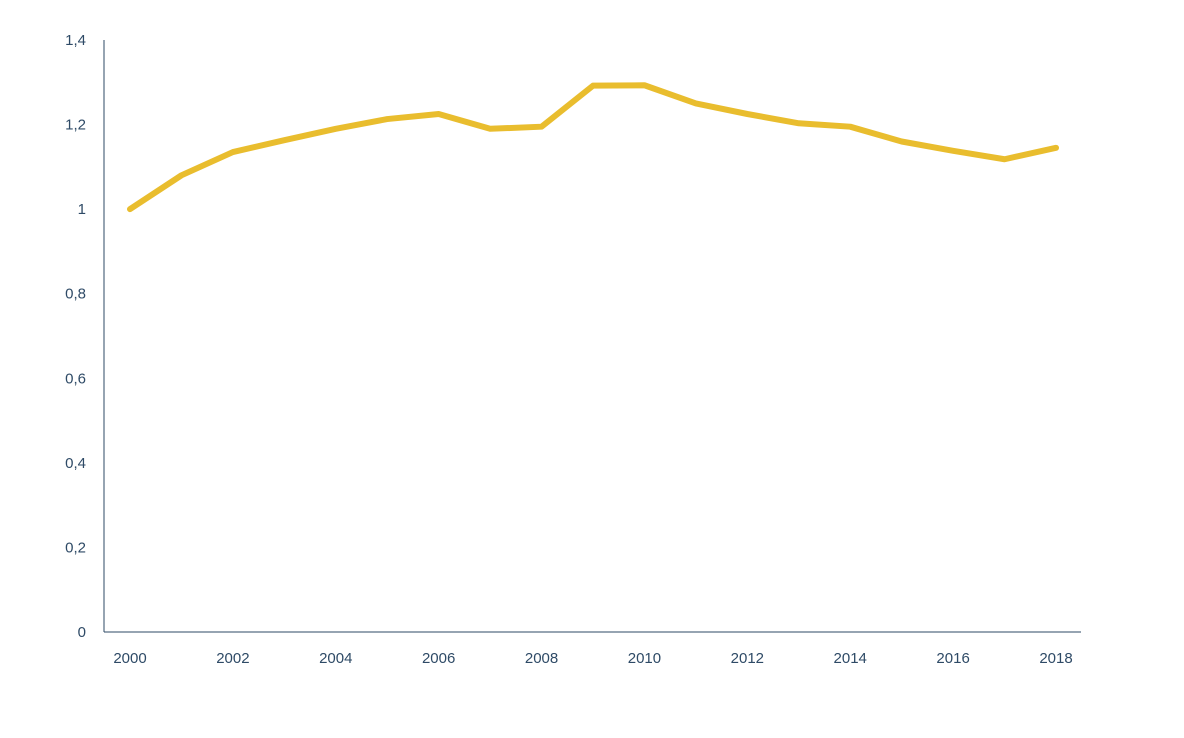 Image resolution: width=1184 pixels, height=738 pixels. Describe the element at coordinates (592, 658) in the screenshot. I see `x-axis-tick-labels: 2000 2002 2004 2006 2008 2010 2012 2014 2016 2018` at that location.